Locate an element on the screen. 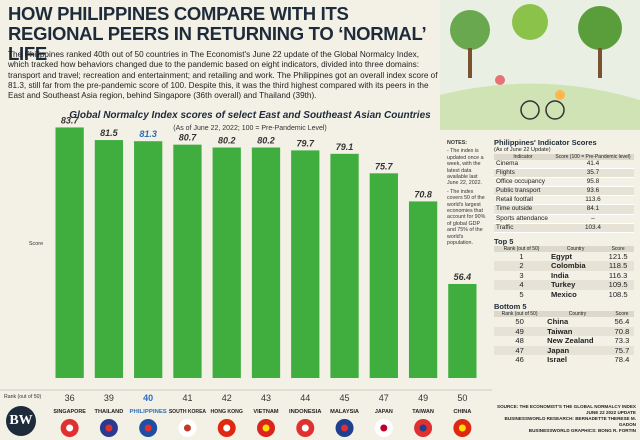 The image size is (640, 440). cell: New Zealand is located at coordinates (570, 341).